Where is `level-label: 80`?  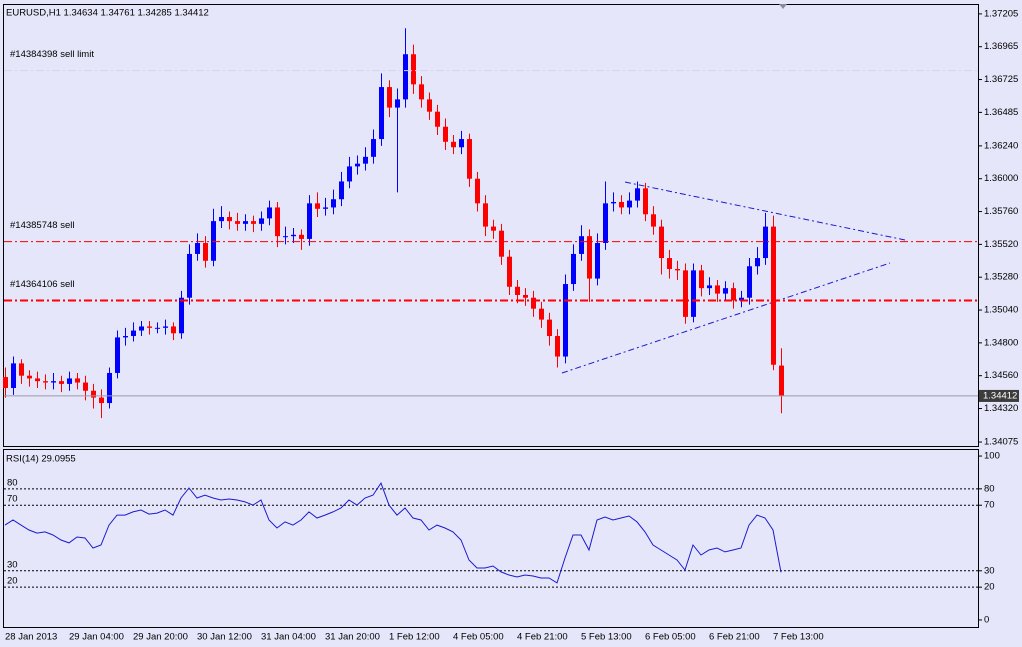
level-label: 80 is located at coordinates (12, 482).